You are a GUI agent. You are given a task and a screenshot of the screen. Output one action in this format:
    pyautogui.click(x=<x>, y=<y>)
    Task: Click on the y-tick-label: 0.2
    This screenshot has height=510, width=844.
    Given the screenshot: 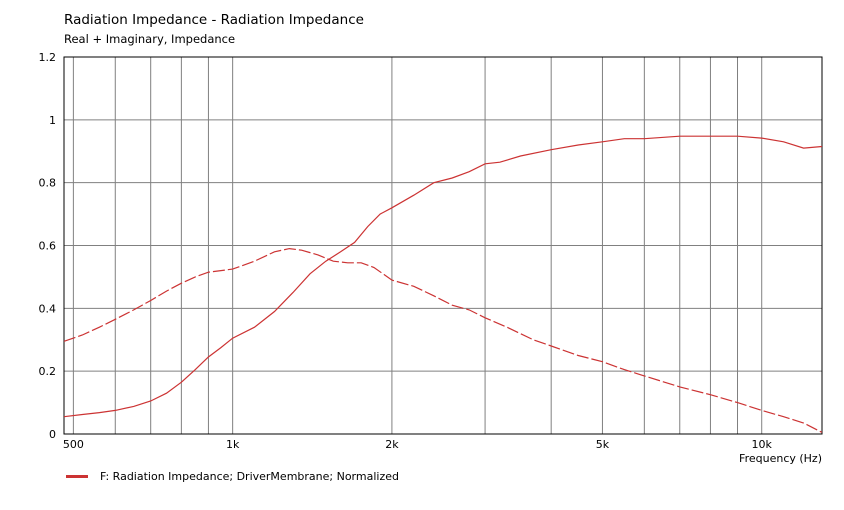 What is the action you would take?
    pyautogui.click(x=48, y=371)
    